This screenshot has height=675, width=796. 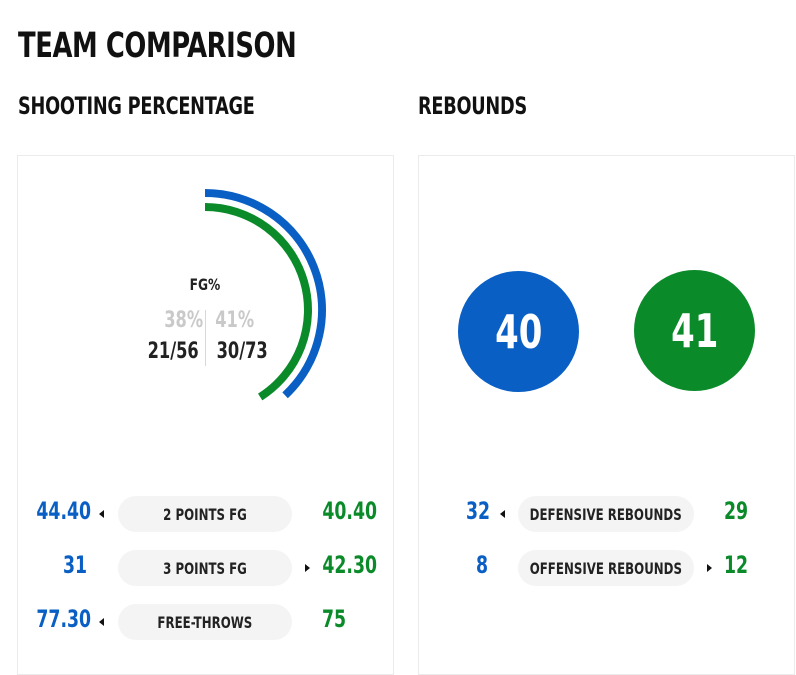 What do you see at coordinates (694, 330) in the screenshot?
I see `team-b-rebounds-circle: 41` at bounding box center [694, 330].